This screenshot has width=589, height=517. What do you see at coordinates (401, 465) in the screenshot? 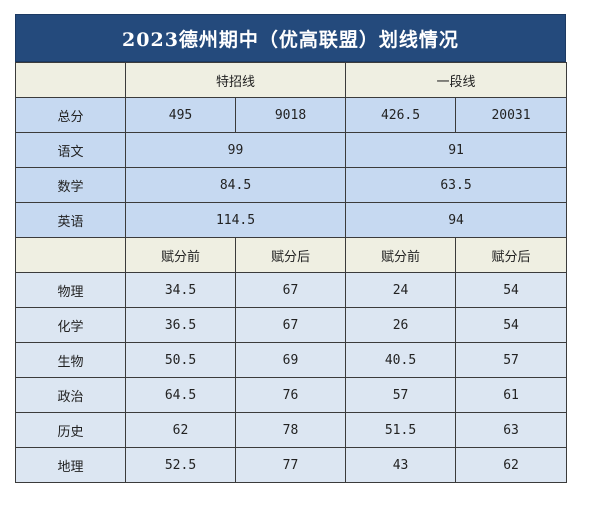
I see `tier1-before-cell: 43` at bounding box center [401, 465].